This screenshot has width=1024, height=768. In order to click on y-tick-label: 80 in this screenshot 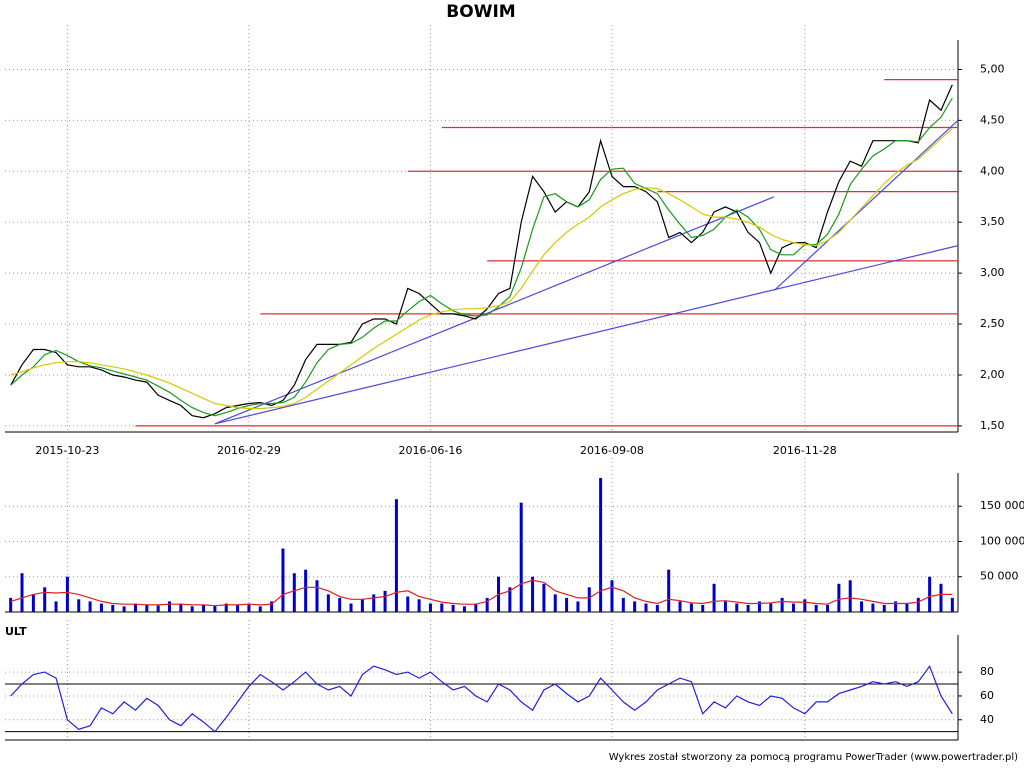, I will do `click(987, 671)`.